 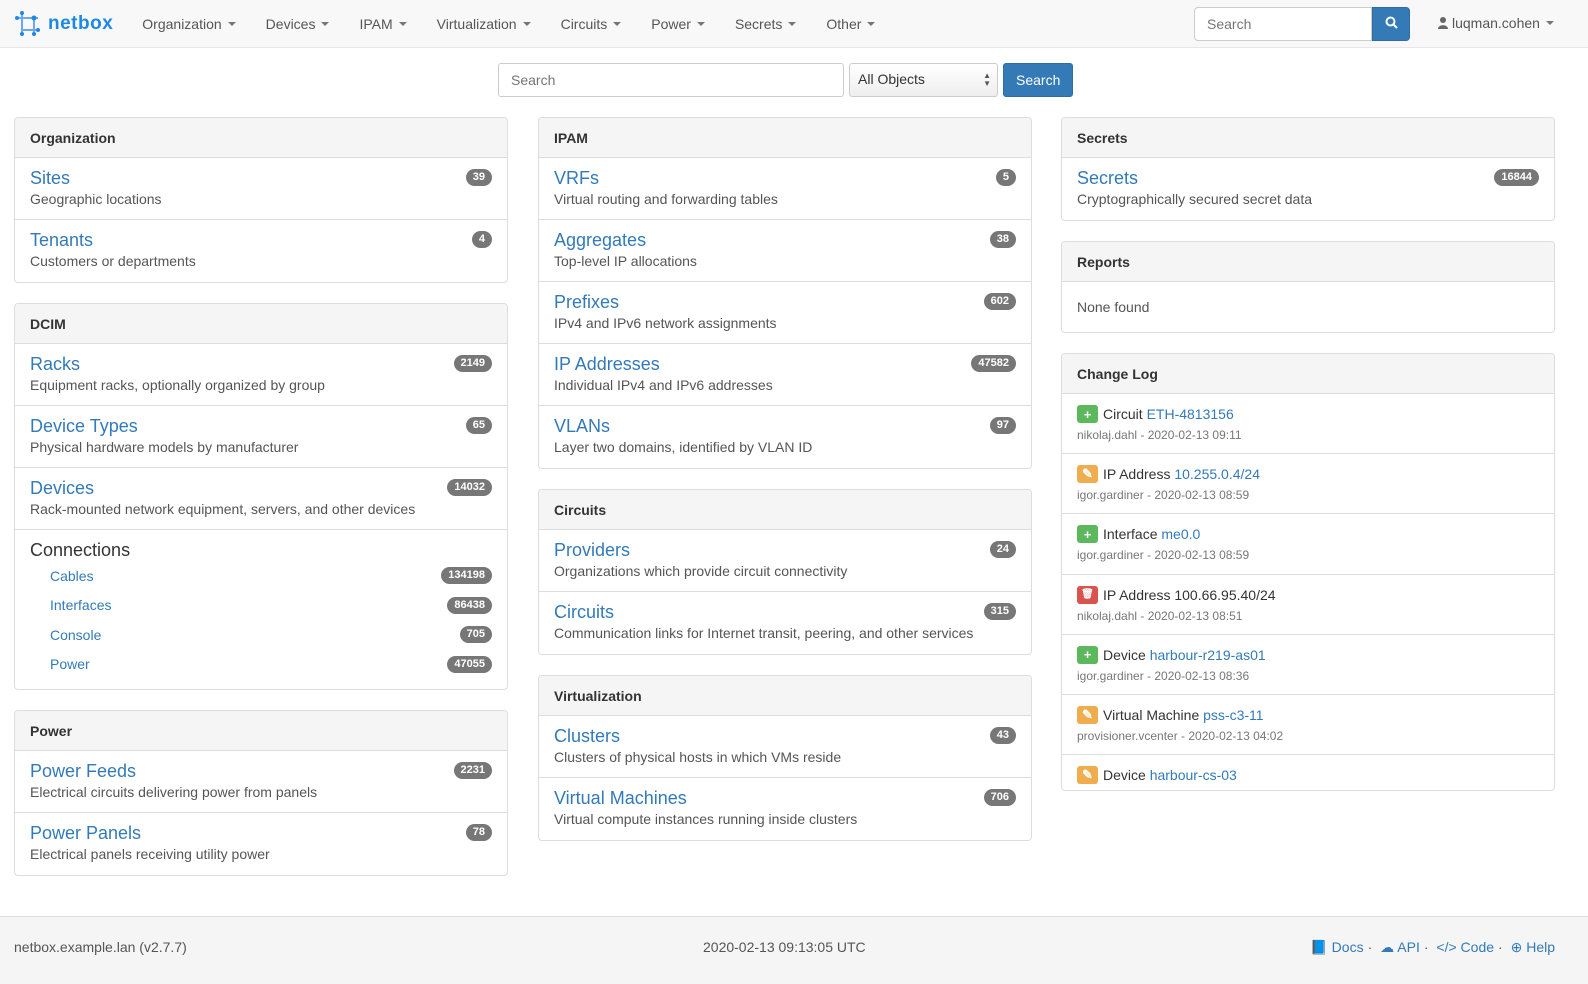 What do you see at coordinates (591, 24) in the screenshot?
I see `menu-circuits: Circuits` at bounding box center [591, 24].